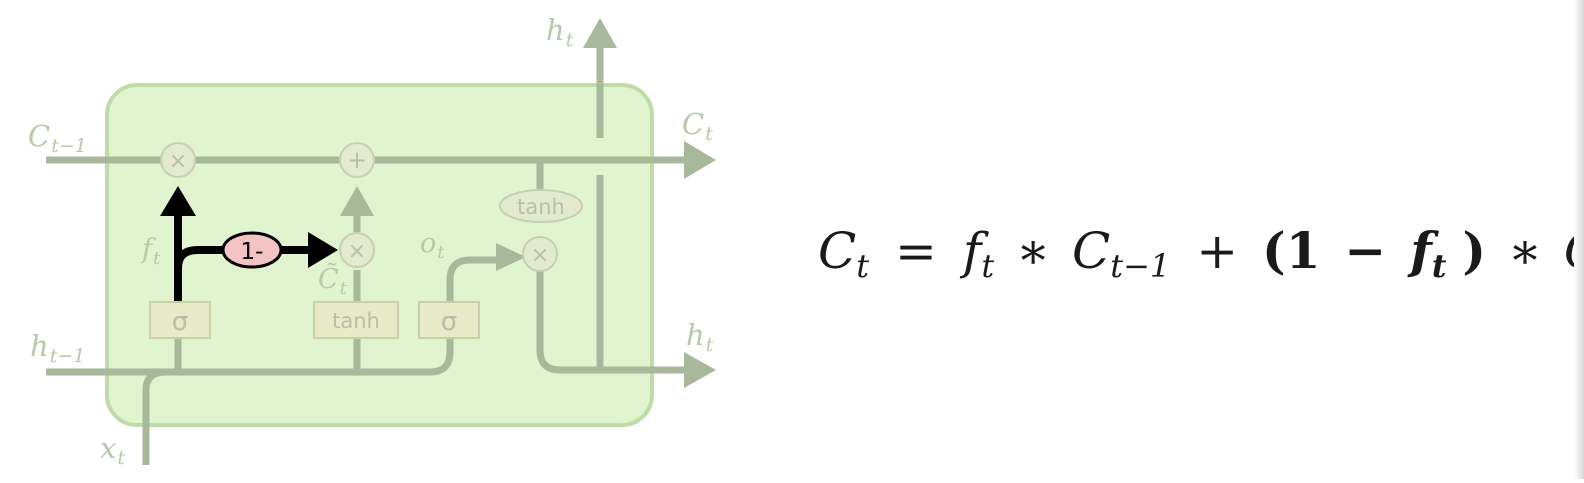 The height and width of the screenshot is (483, 1584). What do you see at coordinates (200, 257) in the screenshot?
I see `forget-to-oneminus-path` at bounding box center [200, 257].